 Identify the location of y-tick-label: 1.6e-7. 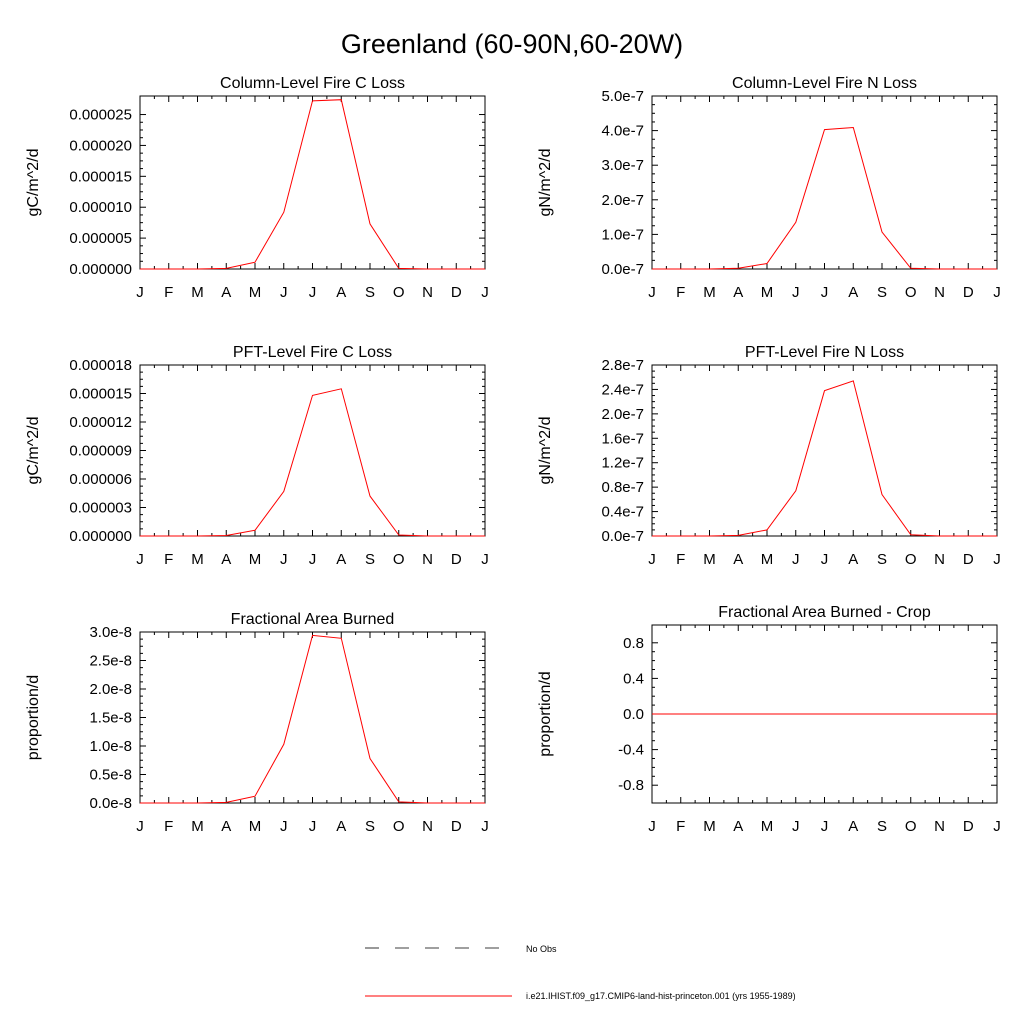
(622, 438).